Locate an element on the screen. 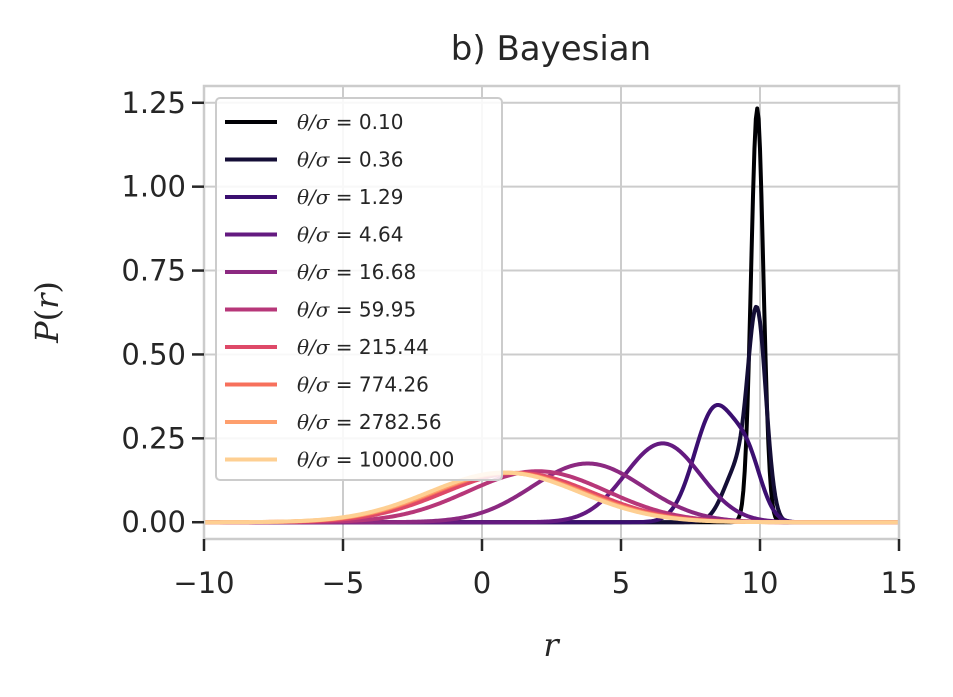 This screenshot has width=953, height=697. y-tick-label: 0.50 is located at coordinates (153, 354).